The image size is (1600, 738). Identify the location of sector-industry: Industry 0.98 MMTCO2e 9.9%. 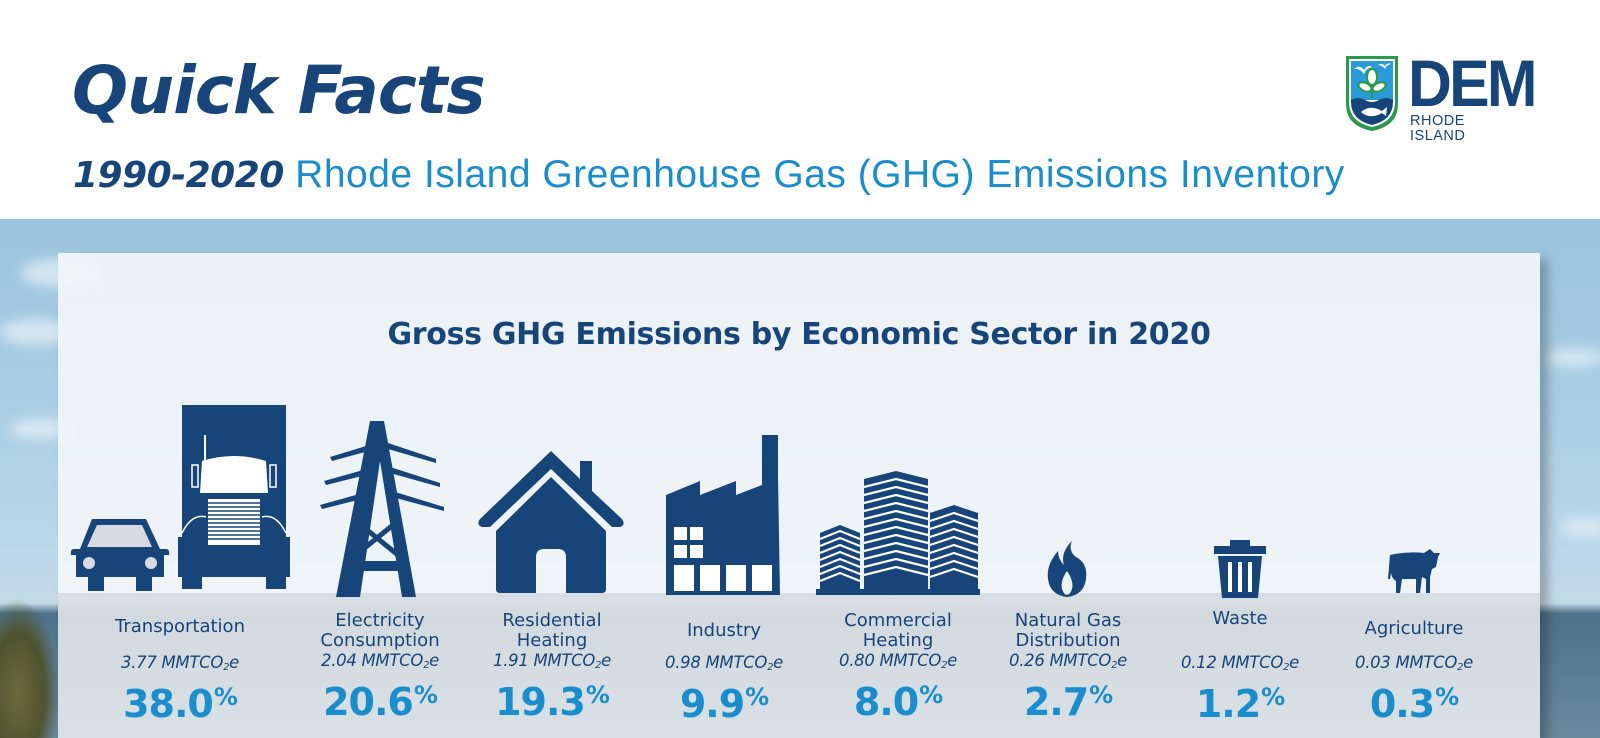
(724, 673).